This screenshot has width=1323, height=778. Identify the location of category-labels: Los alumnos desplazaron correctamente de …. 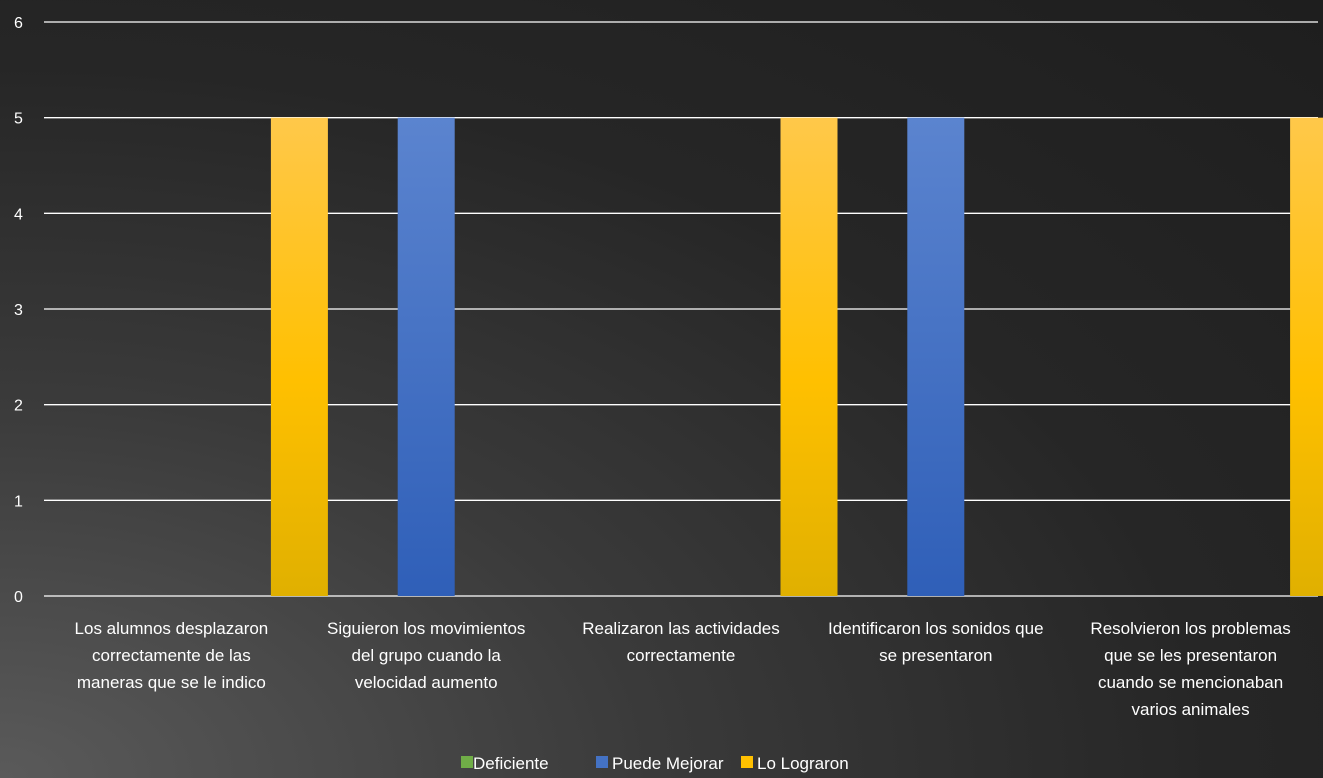
(683, 669).